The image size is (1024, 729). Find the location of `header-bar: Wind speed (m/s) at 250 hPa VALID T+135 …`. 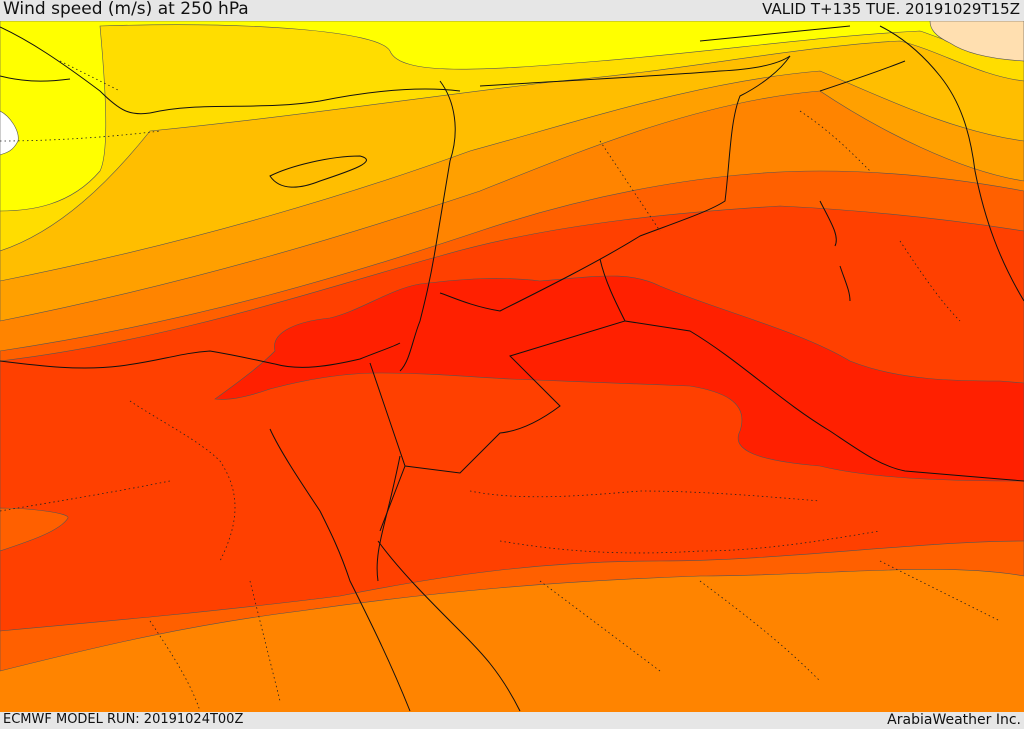

header-bar: Wind speed (m/s) at 250 hPa VALID T+135 … is located at coordinates (512, 10).